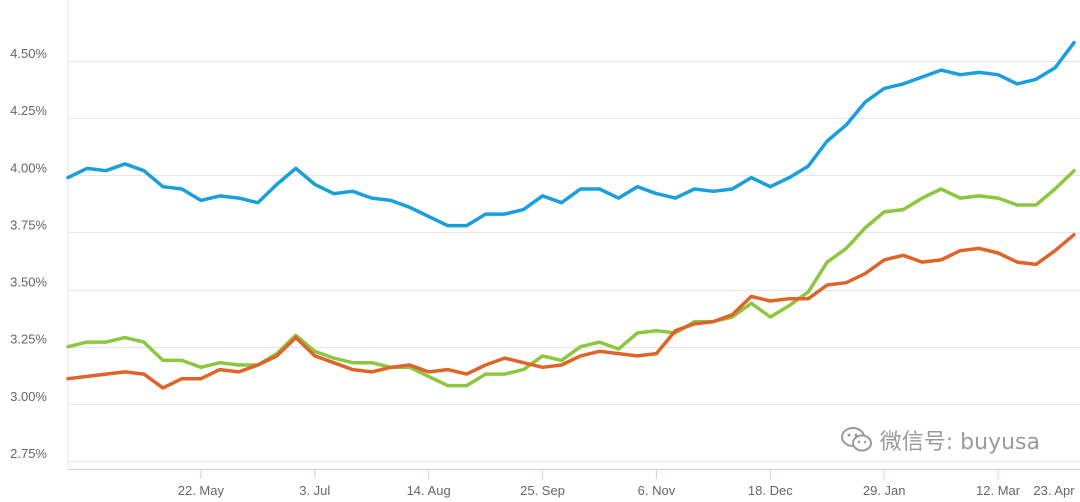 Image resolution: width=1080 pixels, height=502 pixels. I want to click on wechat-icon, so click(856, 439).